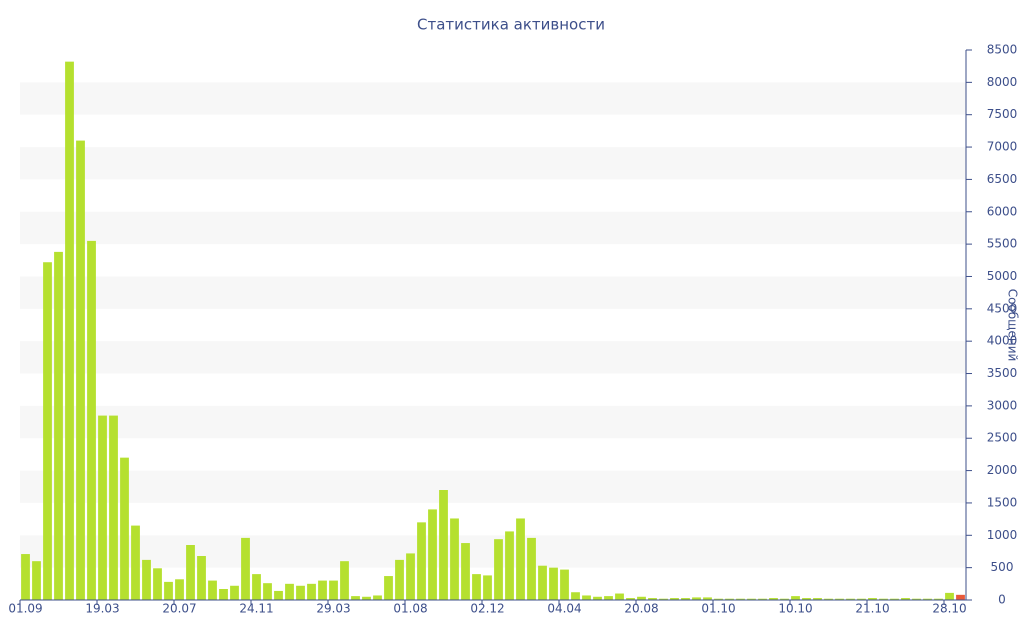 The height and width of the screenshot is (644, 1024). I want to click on x-tick-label: 10.10, so click(795, 609).